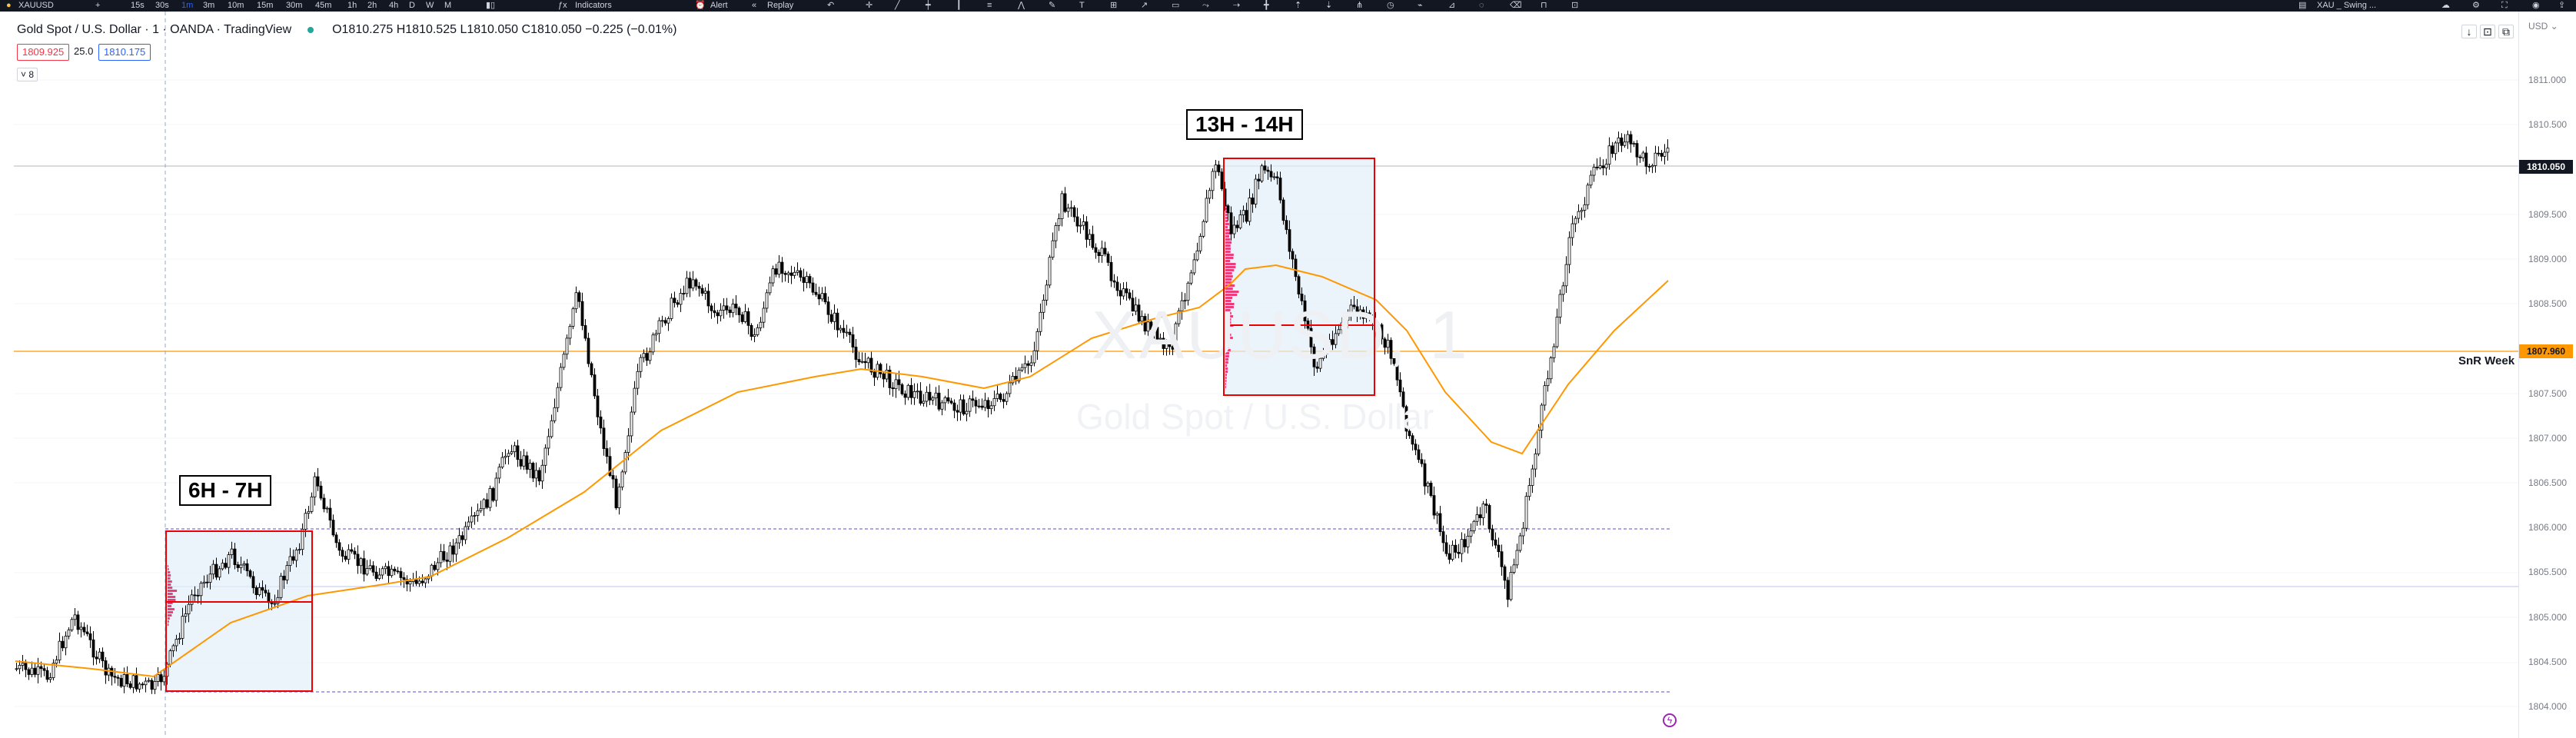 The height and width of the screenshot is (738, 2576). I want to click on snr-week-label: SnR Week, so click(2486, 360).